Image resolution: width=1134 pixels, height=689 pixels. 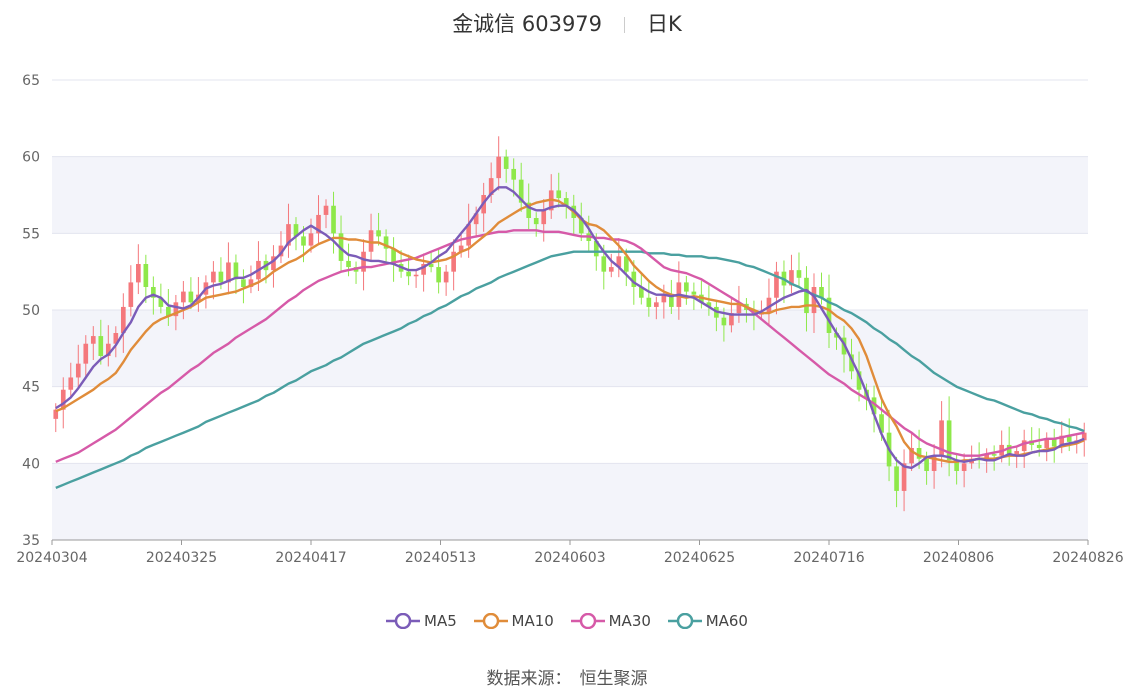 I want to click on legend-label-ma10: MA10, so click(x=532, y=621).